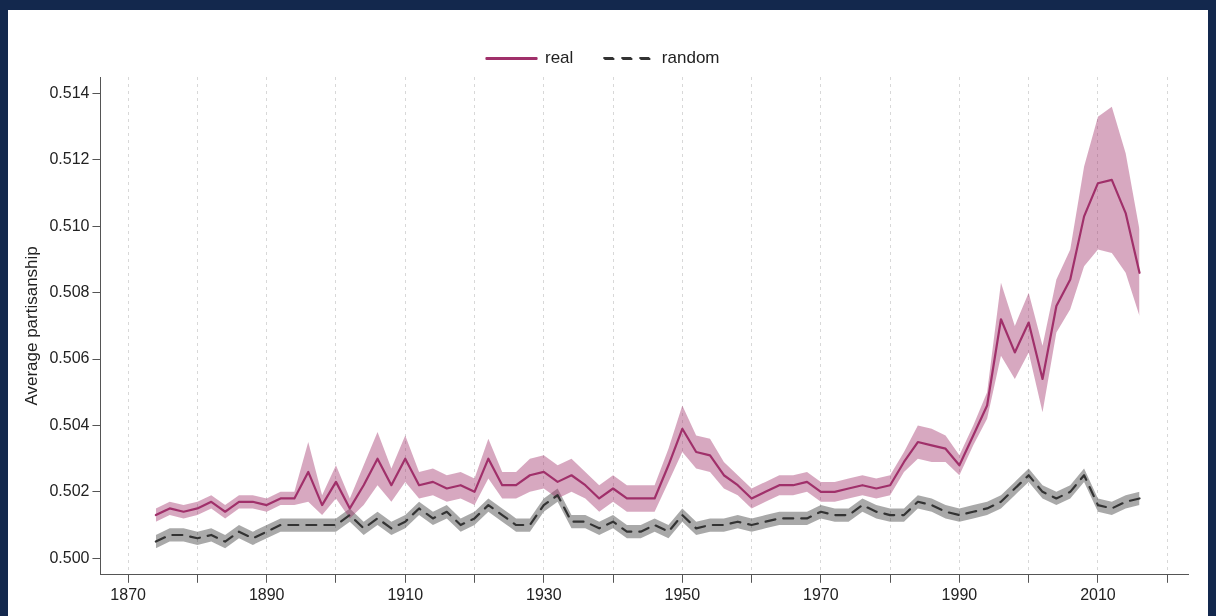  What do you see at coordinates (682, 594) in the screenshot?
I see `x-tick-label: 1950` at bounding box center [682, 594].